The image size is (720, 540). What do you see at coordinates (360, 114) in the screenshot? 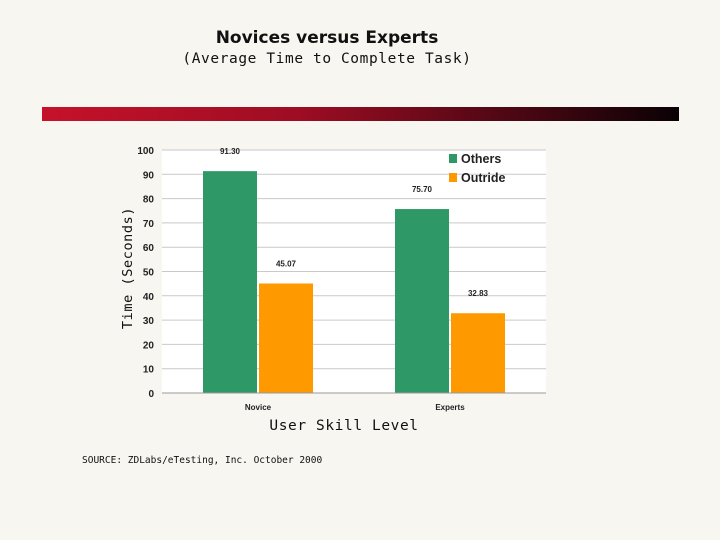
I see `title-divider-banner` at bounding box center [360, 114].